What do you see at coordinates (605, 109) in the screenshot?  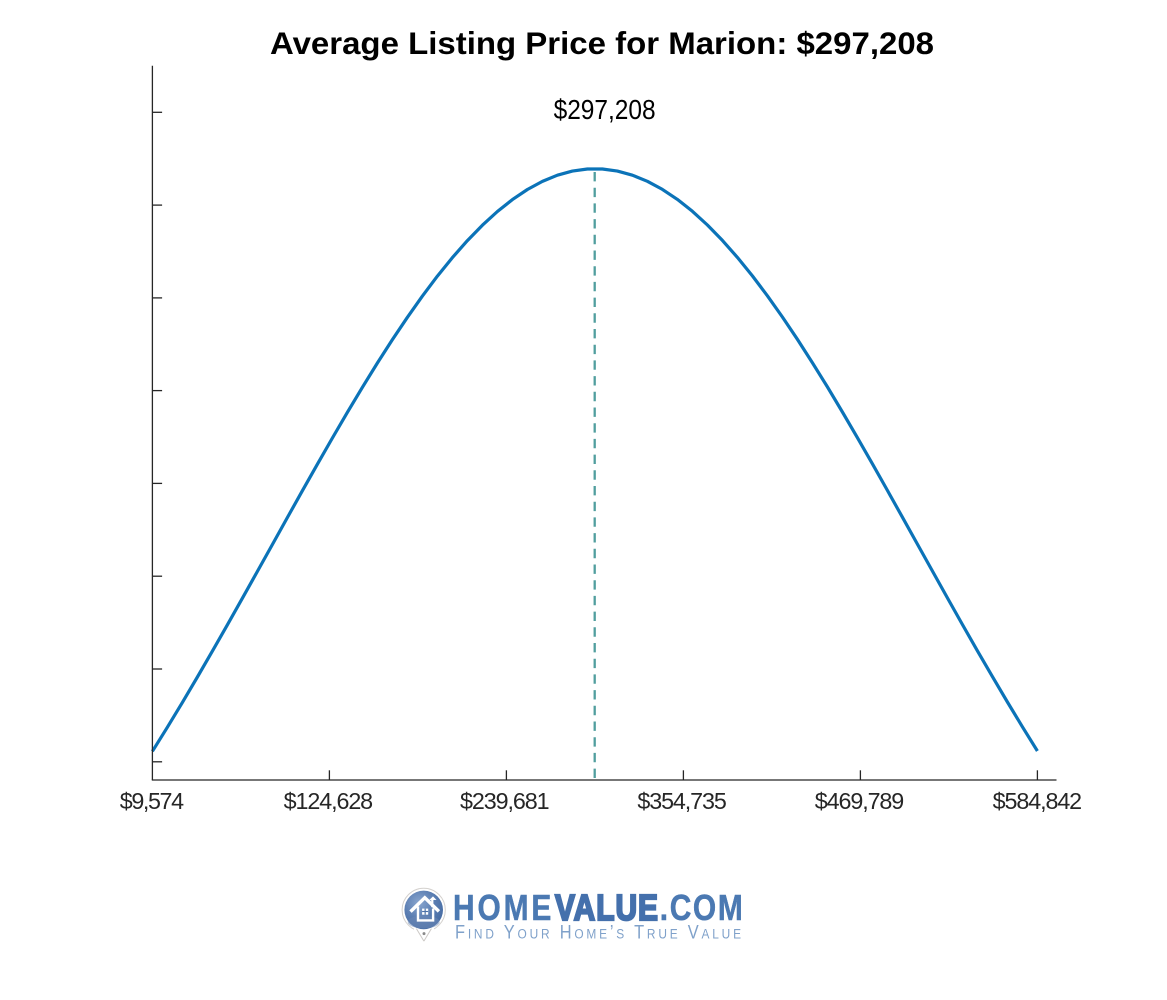 I see `svg-text: $297,208` at bounding box center [605, 109].